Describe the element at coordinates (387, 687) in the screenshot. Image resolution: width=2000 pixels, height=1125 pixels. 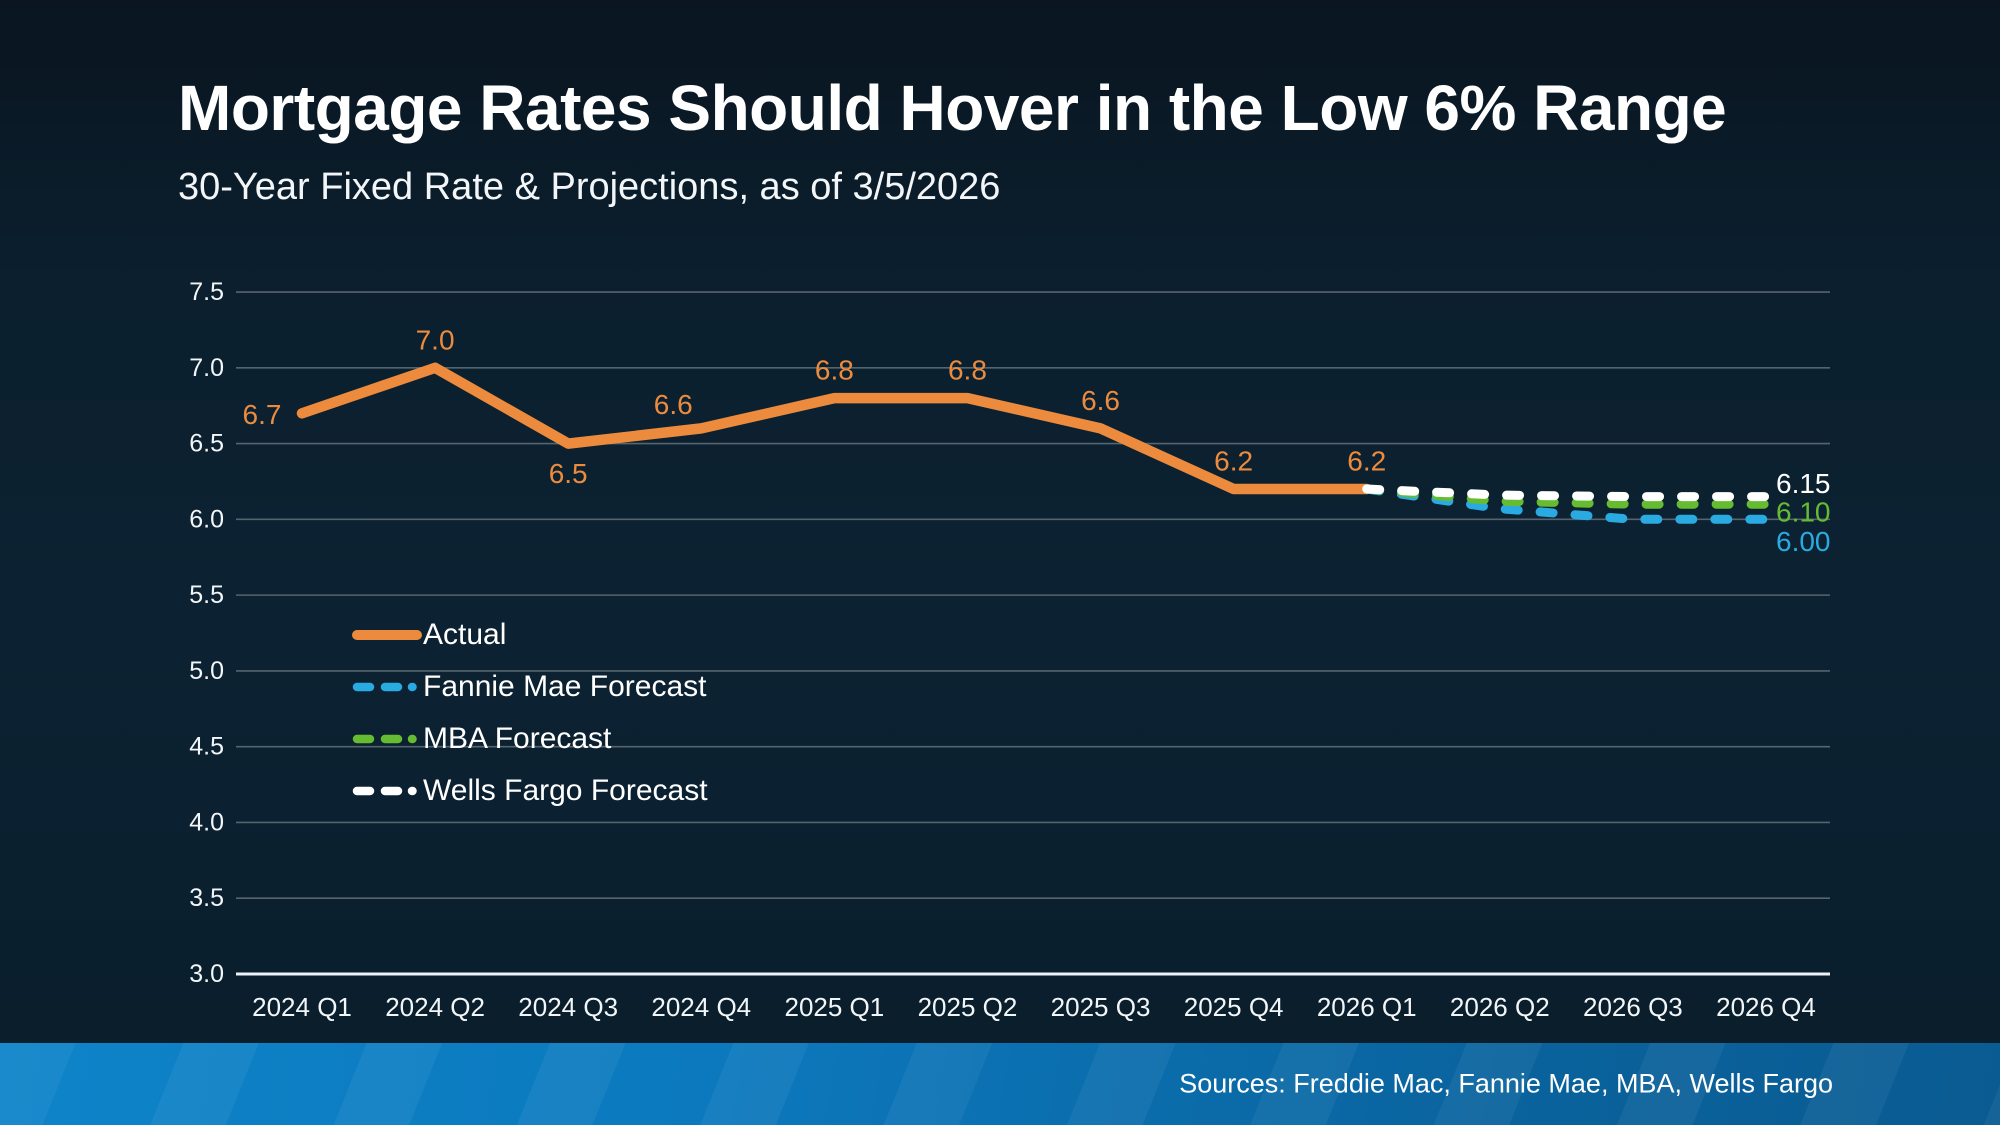
I see `legend-swatch-fannie-mae-forecast` at that location.